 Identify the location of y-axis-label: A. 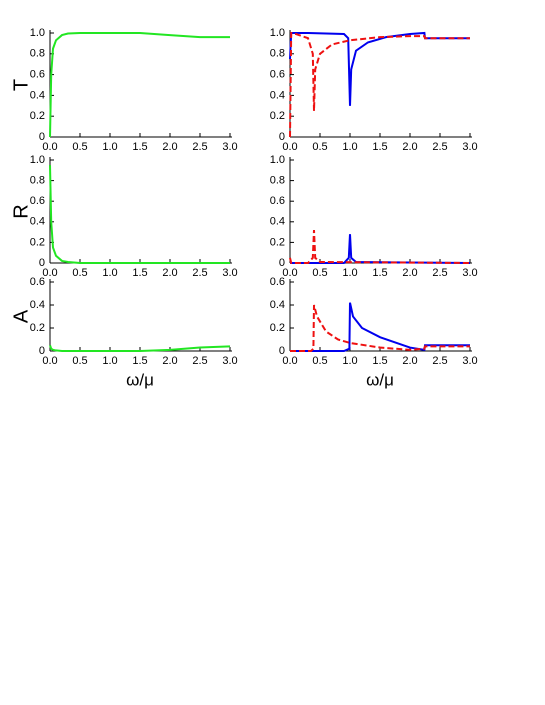
(21, 316).